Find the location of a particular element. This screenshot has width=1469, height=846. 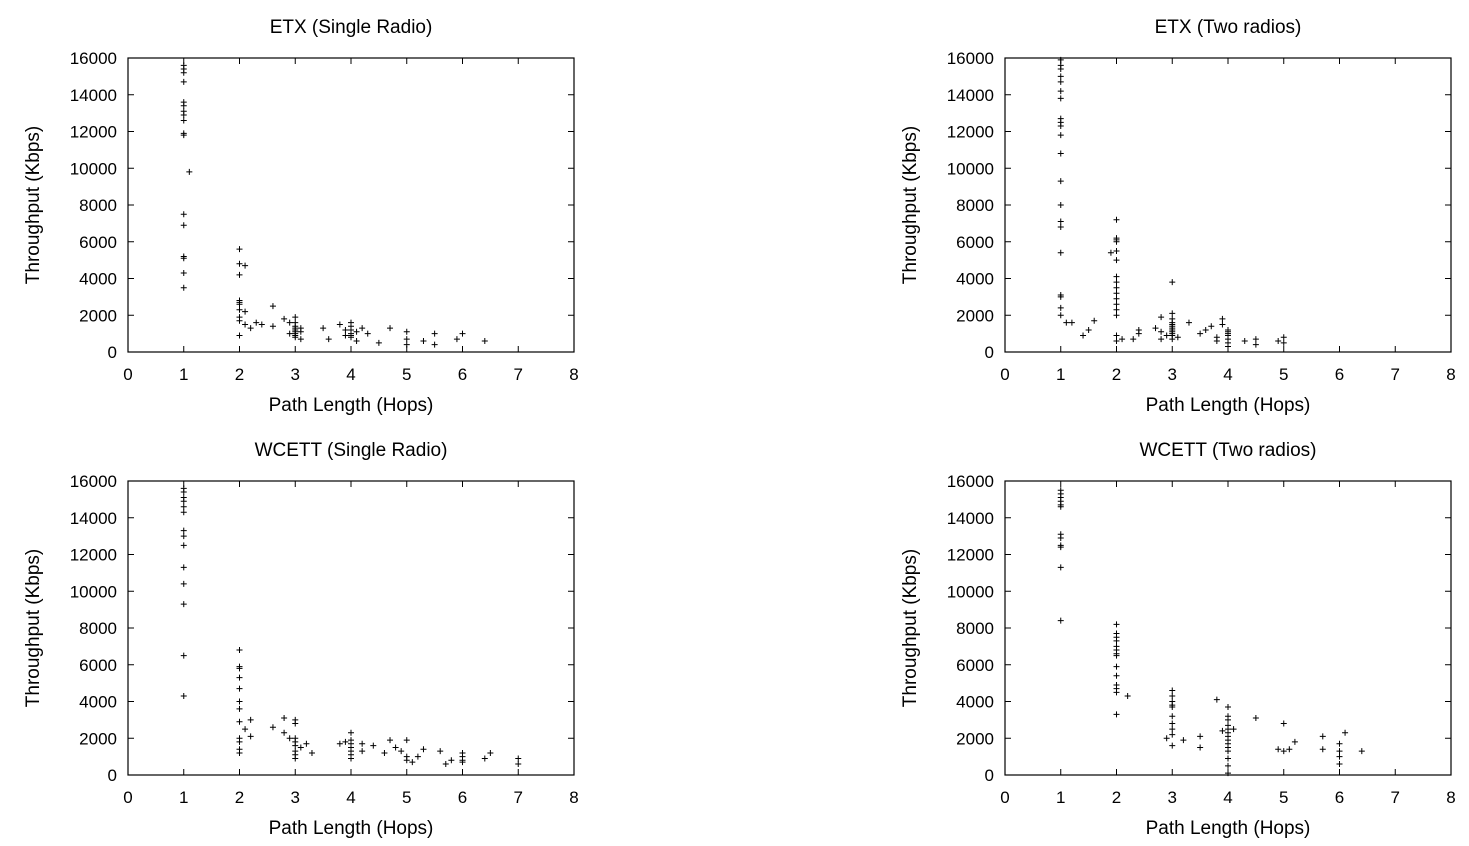

y-tick-label: 0 is located at coordinates (112, 352).